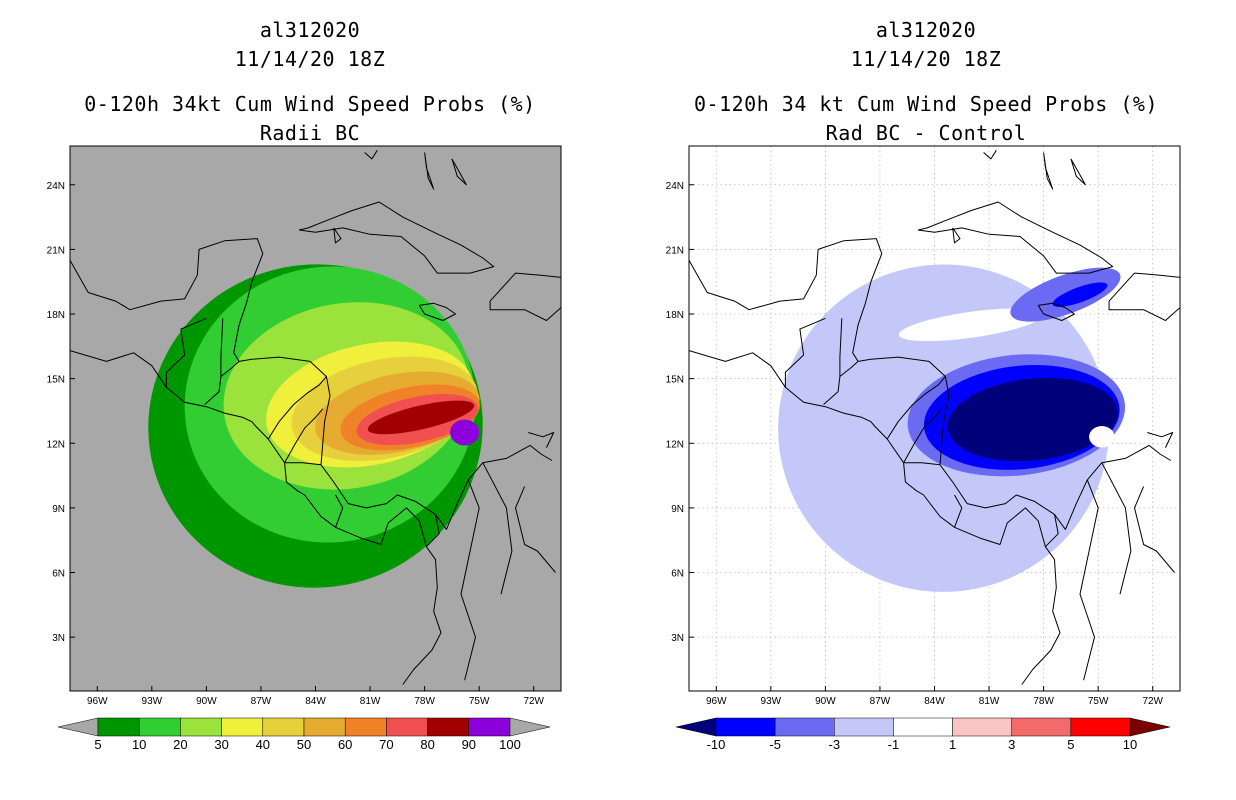 This screenshot has height=800, width=1236. I want to click on y-tick-label: 24N, so click(675, 186).